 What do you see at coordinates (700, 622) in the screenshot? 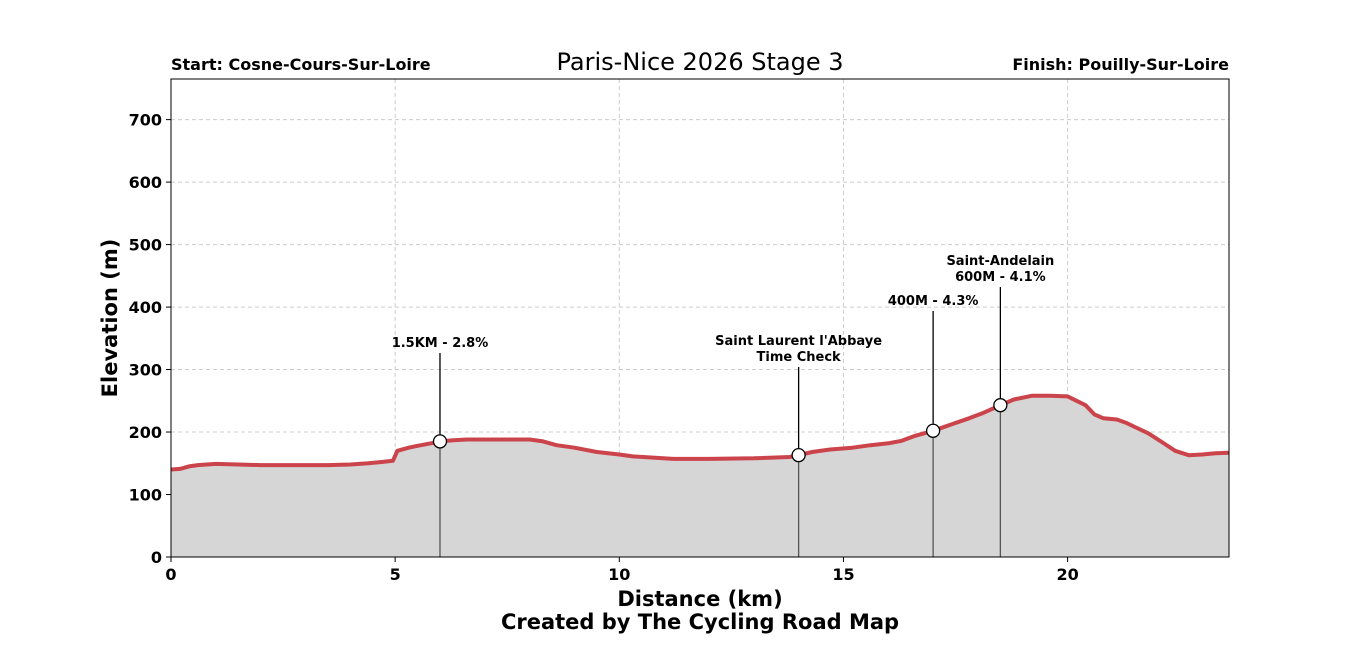
I see `footer-credit: Created by The Cycling Road Map` at bounding box center [700, 622].